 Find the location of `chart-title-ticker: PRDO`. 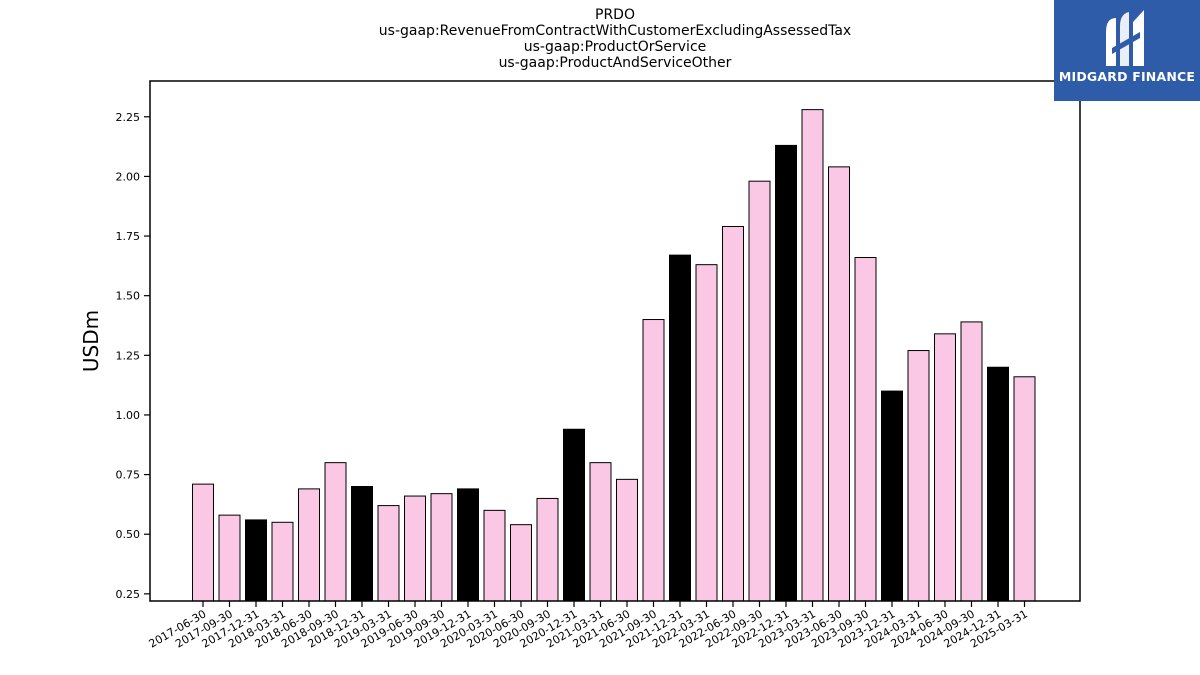

chart-title-ticker: PRDO is located at coordinates (615, 15).